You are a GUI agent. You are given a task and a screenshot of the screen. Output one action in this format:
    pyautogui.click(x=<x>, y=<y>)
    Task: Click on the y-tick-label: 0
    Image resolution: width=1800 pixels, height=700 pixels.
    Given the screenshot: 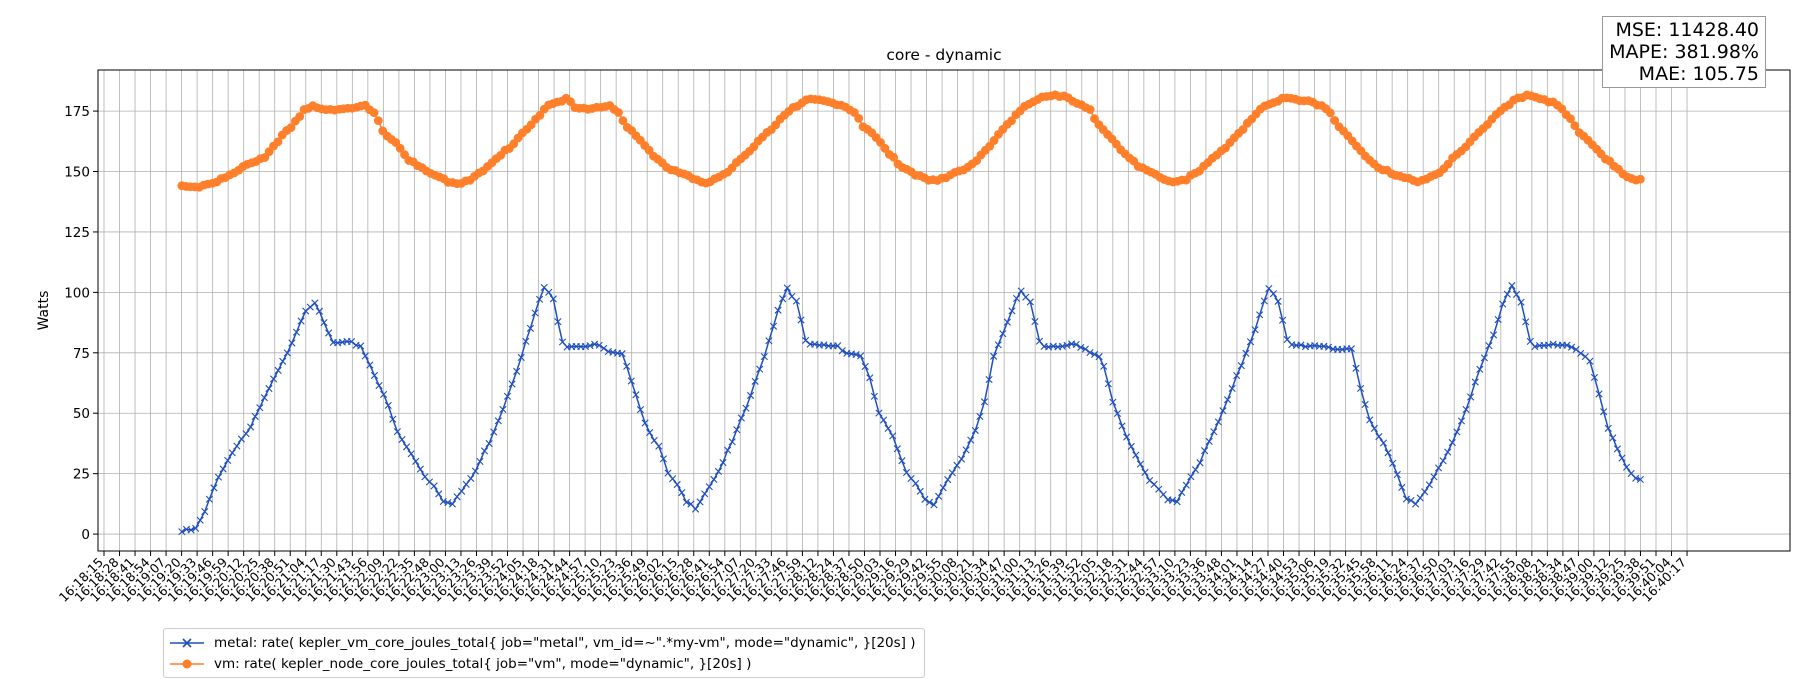 What is the action you would take?
    pyautogui.click(x=85, y=535)
    